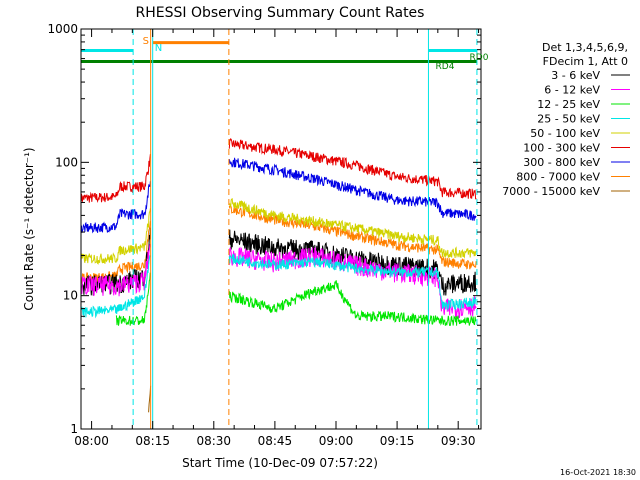 This screenshot has height=480, width=640. I want to click on legend-entry: 12 - 25 keV, so click(583, 104).